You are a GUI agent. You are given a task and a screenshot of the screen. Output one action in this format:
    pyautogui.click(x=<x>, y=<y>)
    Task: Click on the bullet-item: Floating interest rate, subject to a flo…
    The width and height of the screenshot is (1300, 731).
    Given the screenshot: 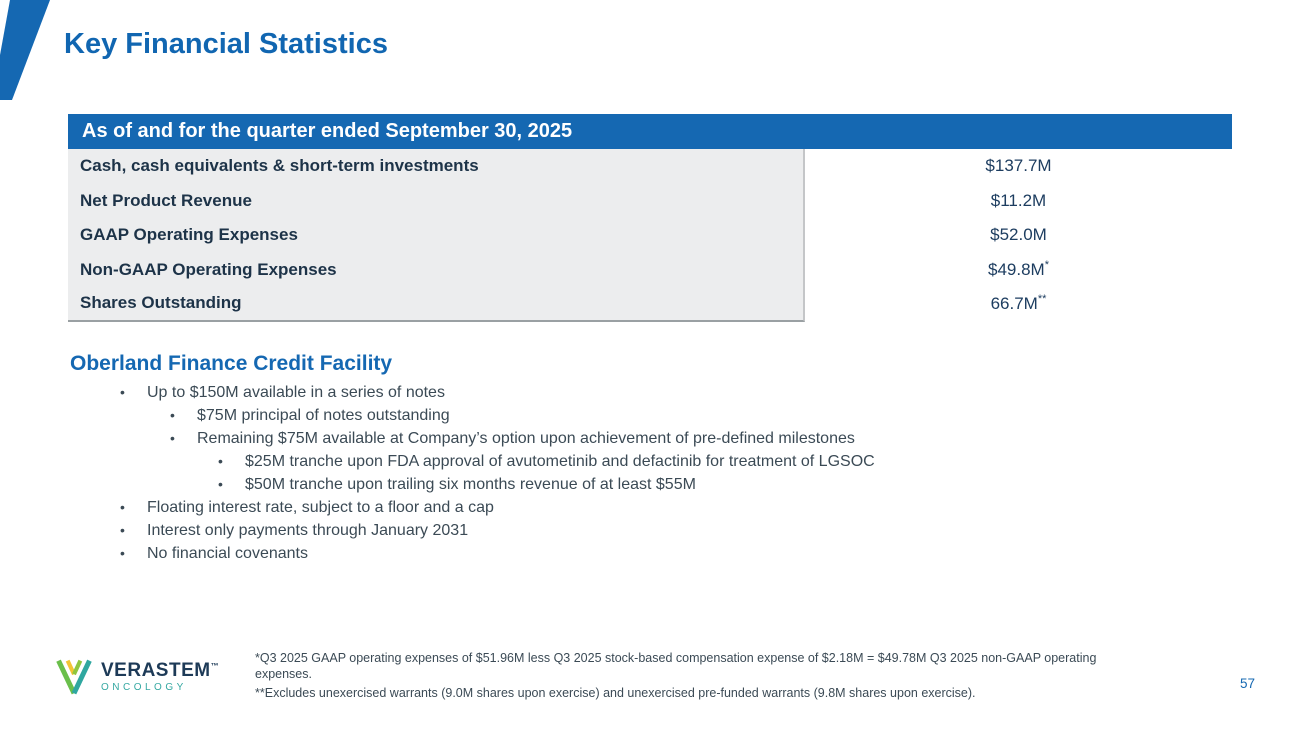 What is the action you would take?
    pyautogui.click(x=620, y=507)
    